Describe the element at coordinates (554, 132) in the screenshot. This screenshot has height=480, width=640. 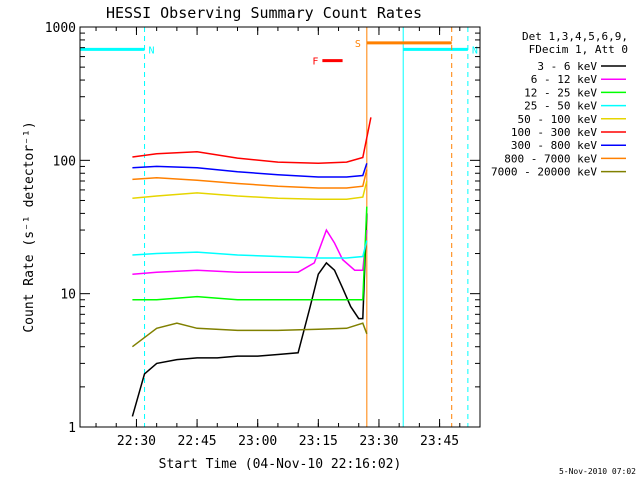
I see `legend-entry-label: 100 - 300 keV` at that location.